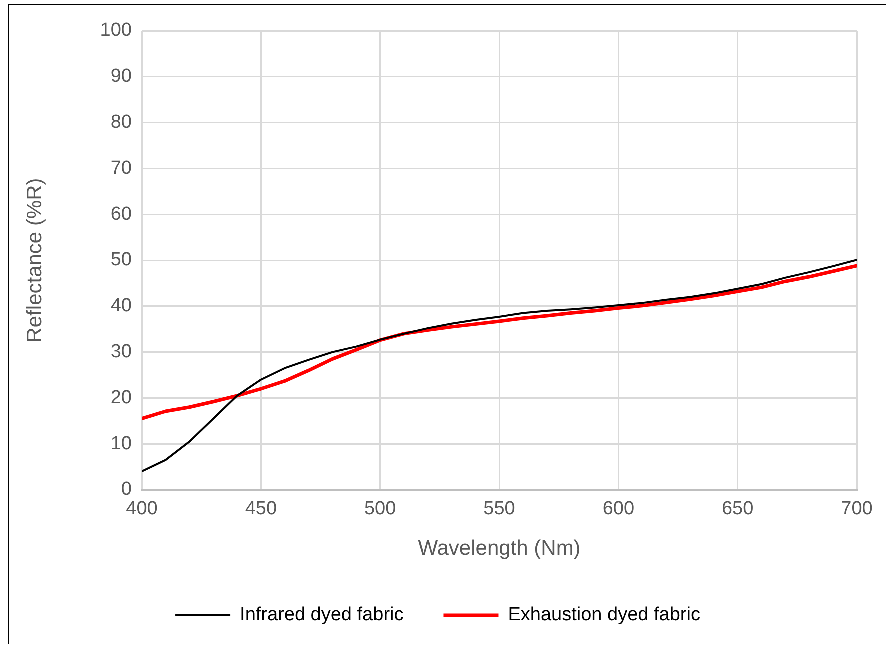 This screenshot has height=647, width=888. I want to click on x-tick-label: 650, so click(738, 509).